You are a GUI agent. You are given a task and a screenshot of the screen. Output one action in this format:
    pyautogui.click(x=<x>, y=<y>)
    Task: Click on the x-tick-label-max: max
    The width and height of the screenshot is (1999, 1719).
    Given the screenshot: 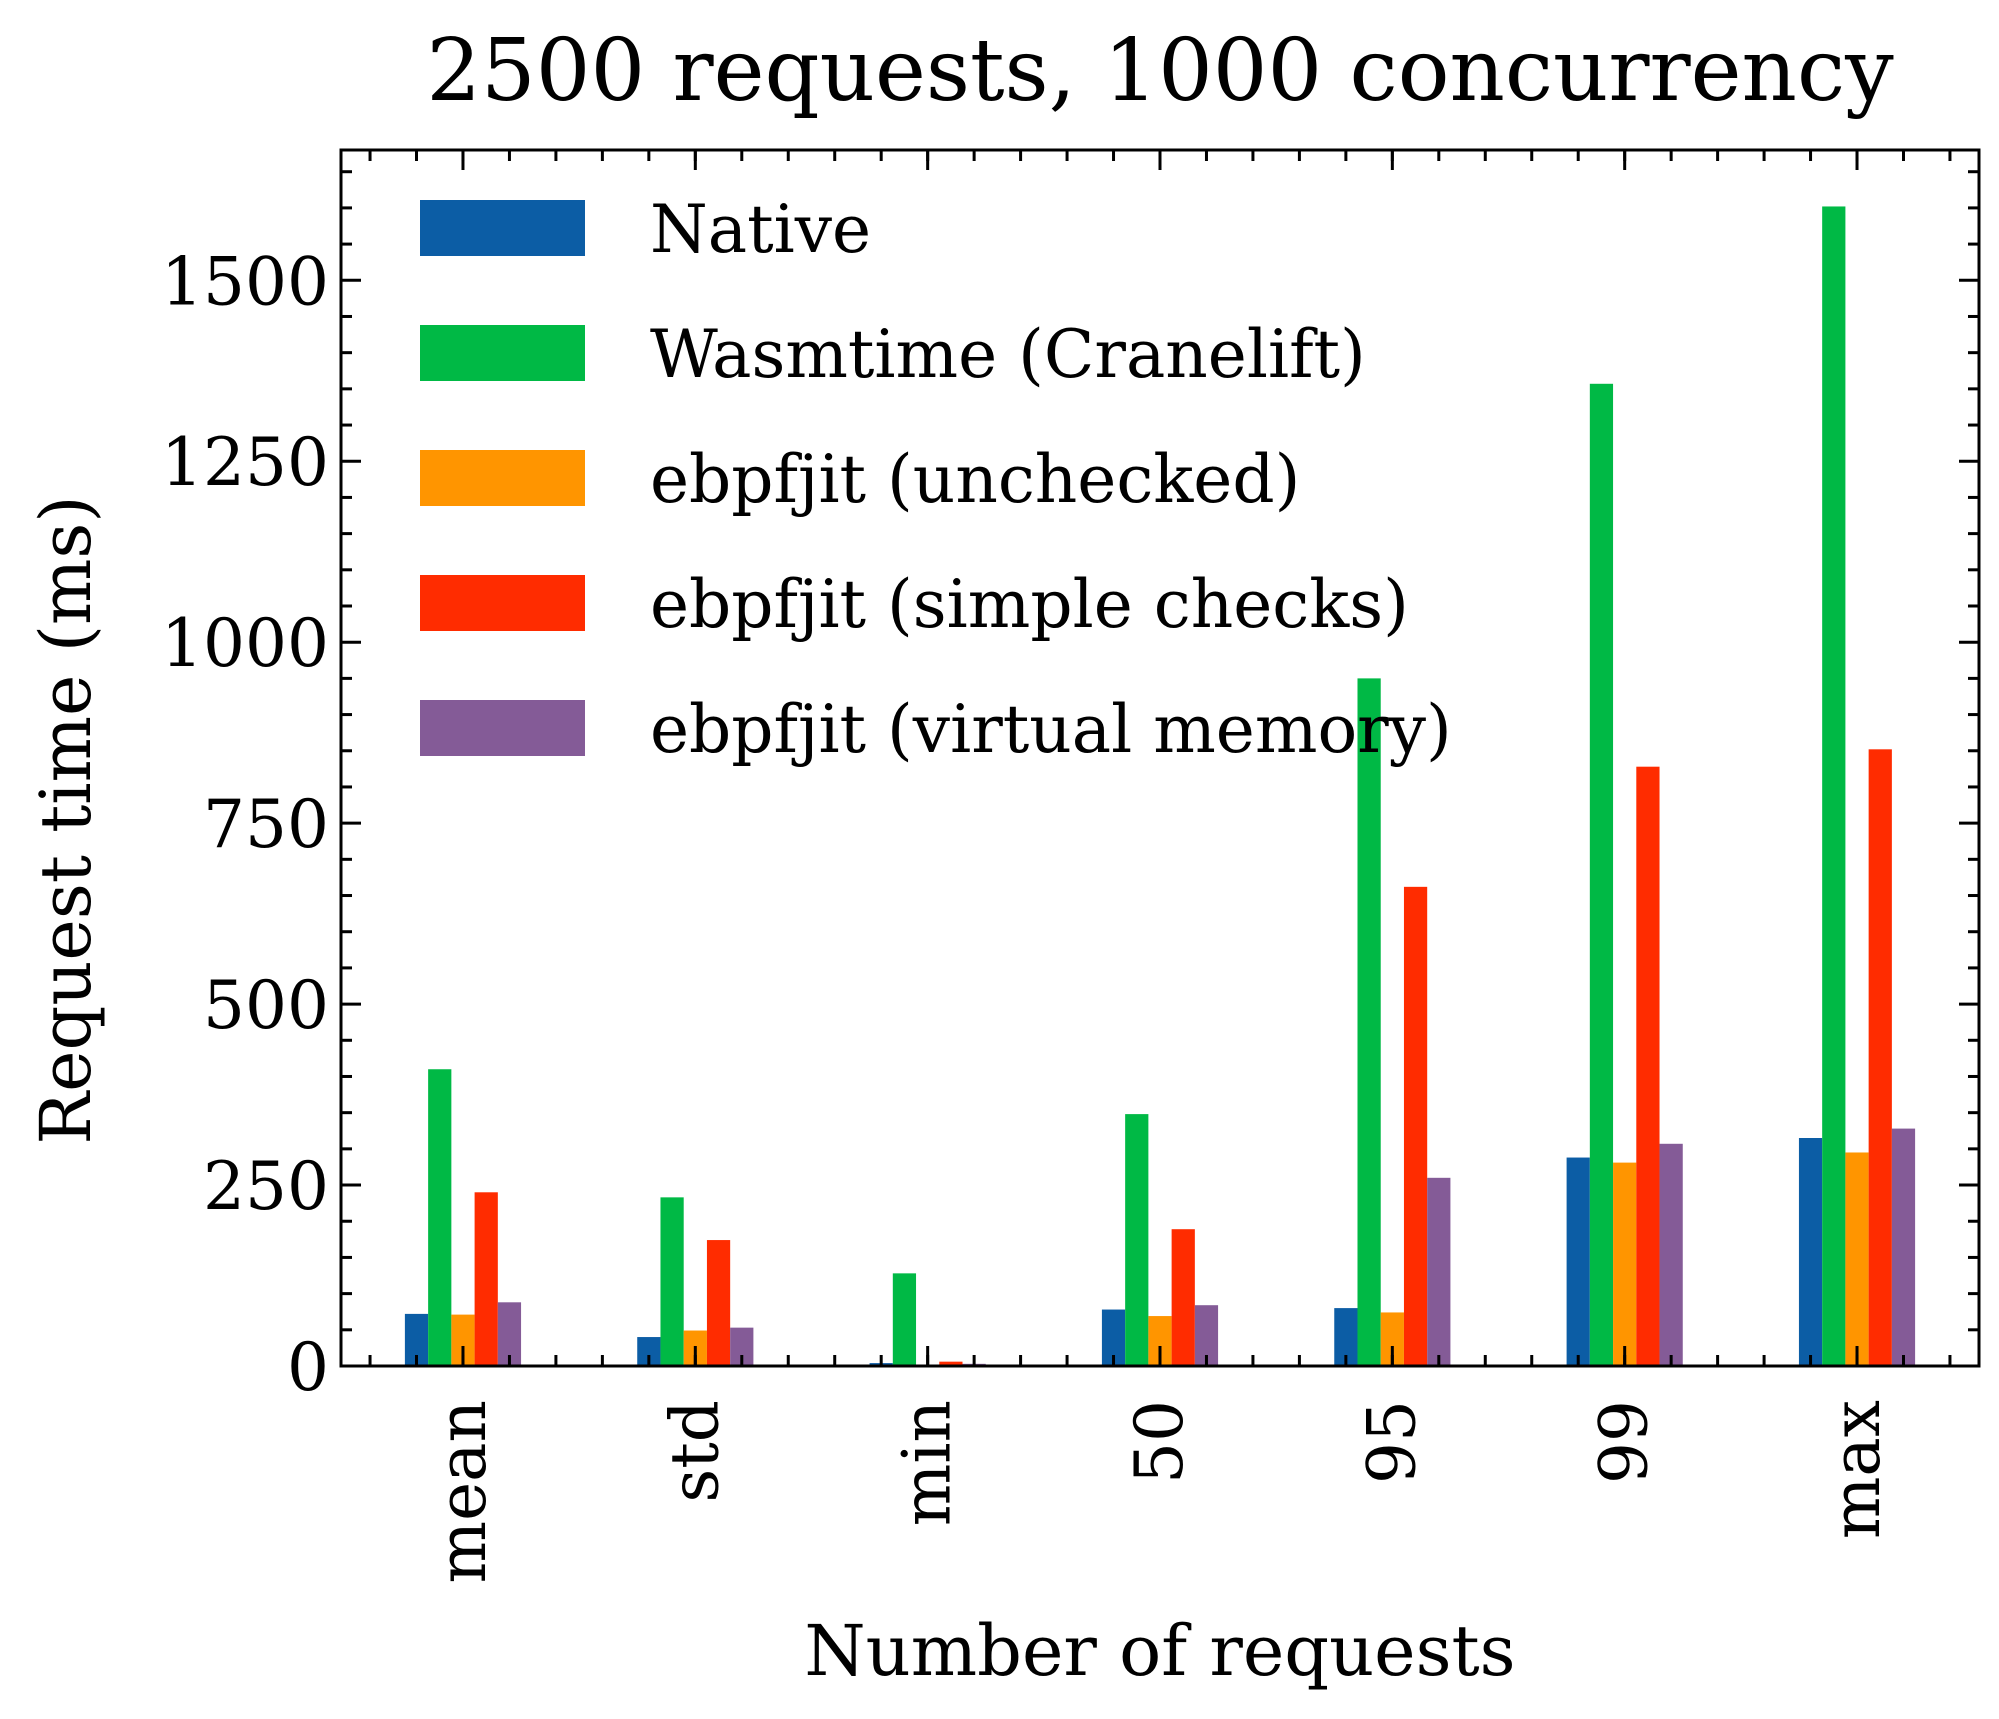 What is the action you would take?
    pyautogui.click(x=1856, y=1469)
    